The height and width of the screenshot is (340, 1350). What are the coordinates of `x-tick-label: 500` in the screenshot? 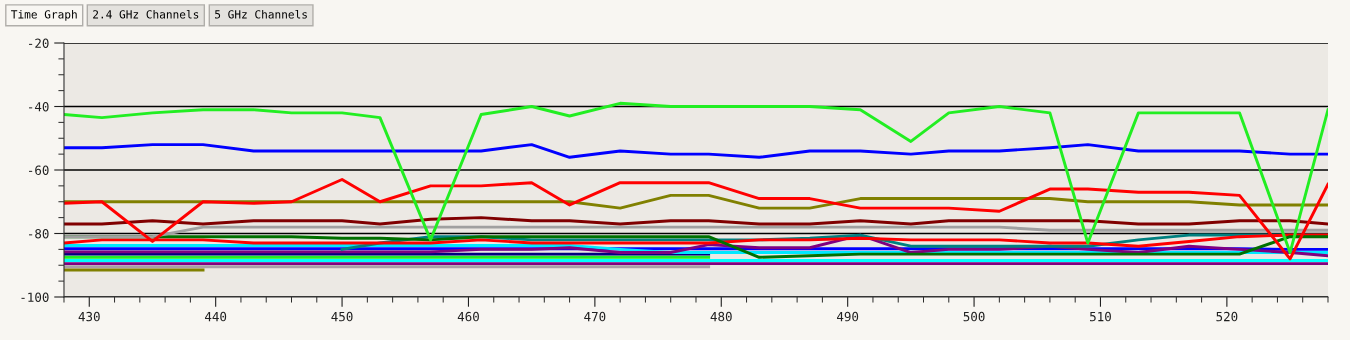 It's located at (974, 316).